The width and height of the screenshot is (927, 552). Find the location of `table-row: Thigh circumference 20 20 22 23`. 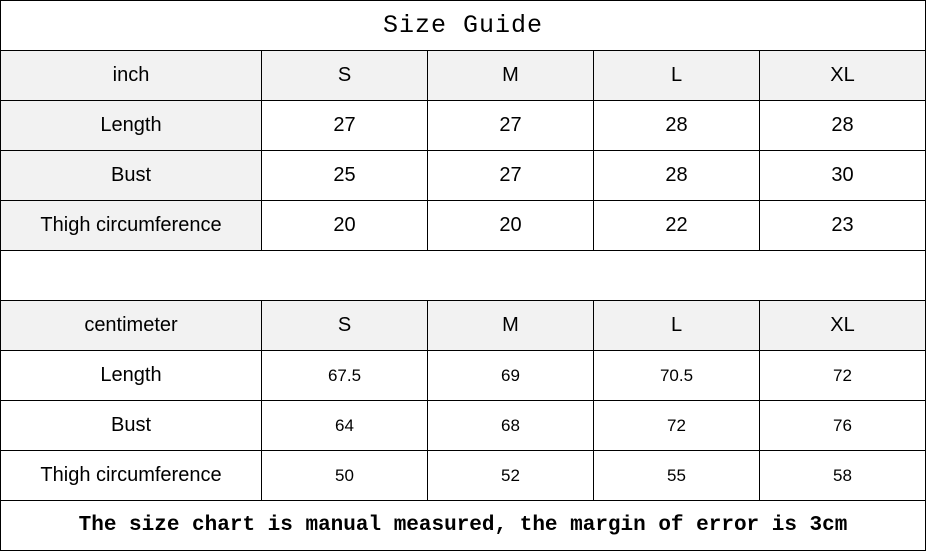

table-row: Thigh circumference 20 20 22 23 is located at coordinates (463, 225).